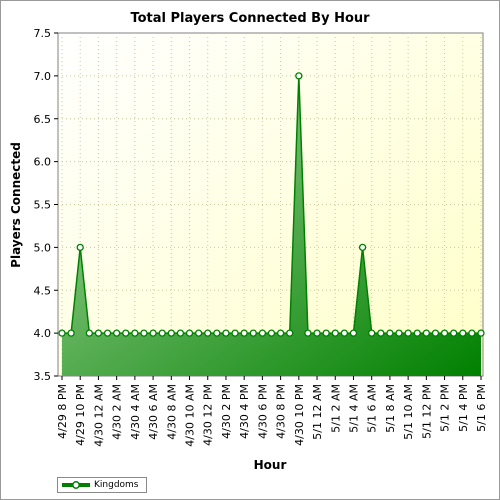 Image resolution: width=500 pixels, height=500 pixels. I want to click on y-tick-label: 4.5, so click(43, 290).